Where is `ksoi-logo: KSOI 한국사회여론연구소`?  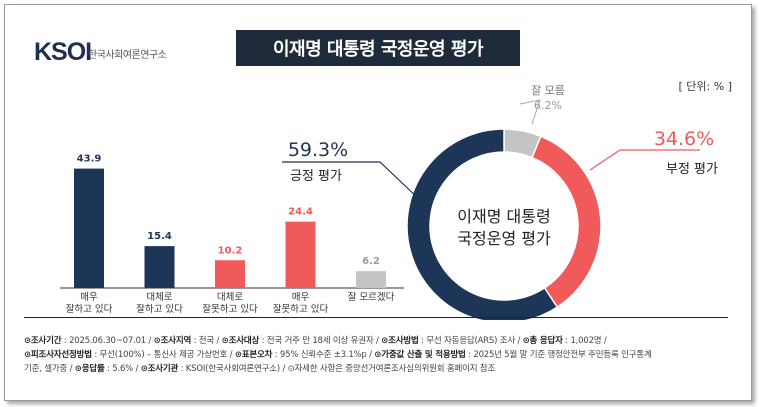 ksoi-logo: KSOI 한국사회여론연구소 is located at coordinates (114, 52).